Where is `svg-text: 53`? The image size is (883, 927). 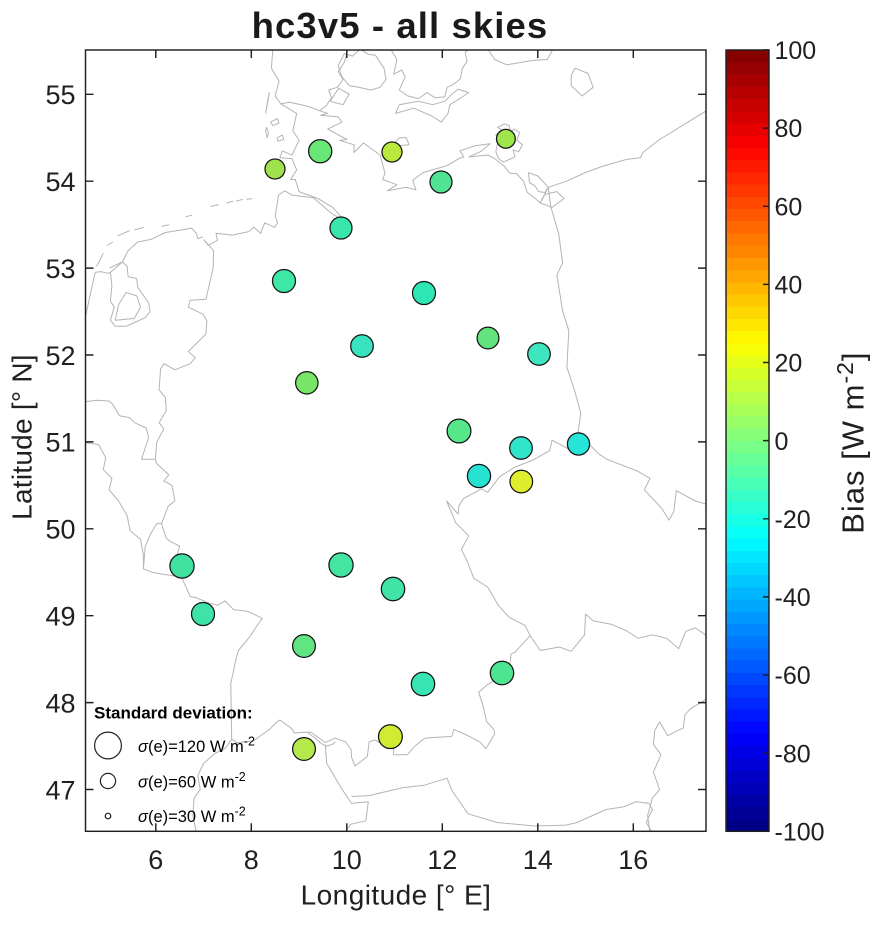 svg-text: 53 is located at coordinates (60, 269).